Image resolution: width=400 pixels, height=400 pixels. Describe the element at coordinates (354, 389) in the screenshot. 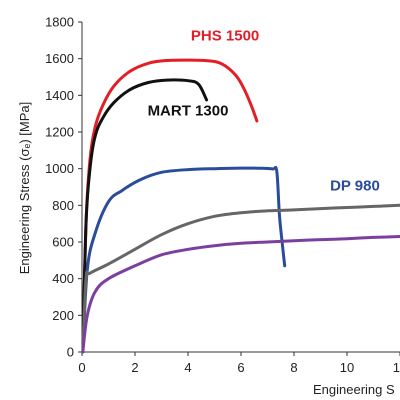

I see `x-axis-title: Engineering S` at that location.